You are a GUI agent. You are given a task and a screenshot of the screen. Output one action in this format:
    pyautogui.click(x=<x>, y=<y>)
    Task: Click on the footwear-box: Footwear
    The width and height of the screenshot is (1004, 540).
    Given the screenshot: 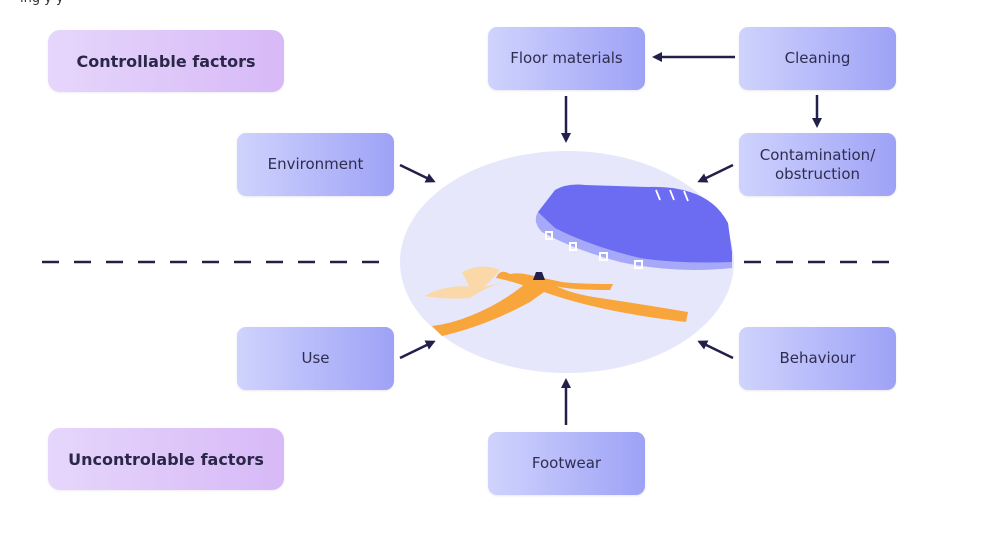 What is the action you would take?
    pyautogui.click(x=566, y=463)
    